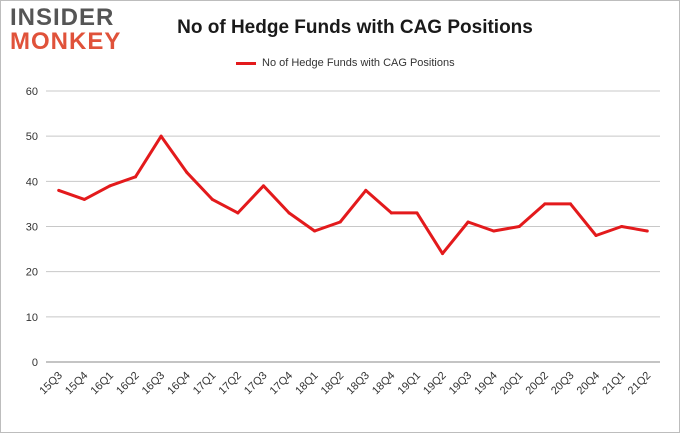 This screenshot has width=680, height=433. I want to click on x-tick-label: 17Q4, so click(282, 384).